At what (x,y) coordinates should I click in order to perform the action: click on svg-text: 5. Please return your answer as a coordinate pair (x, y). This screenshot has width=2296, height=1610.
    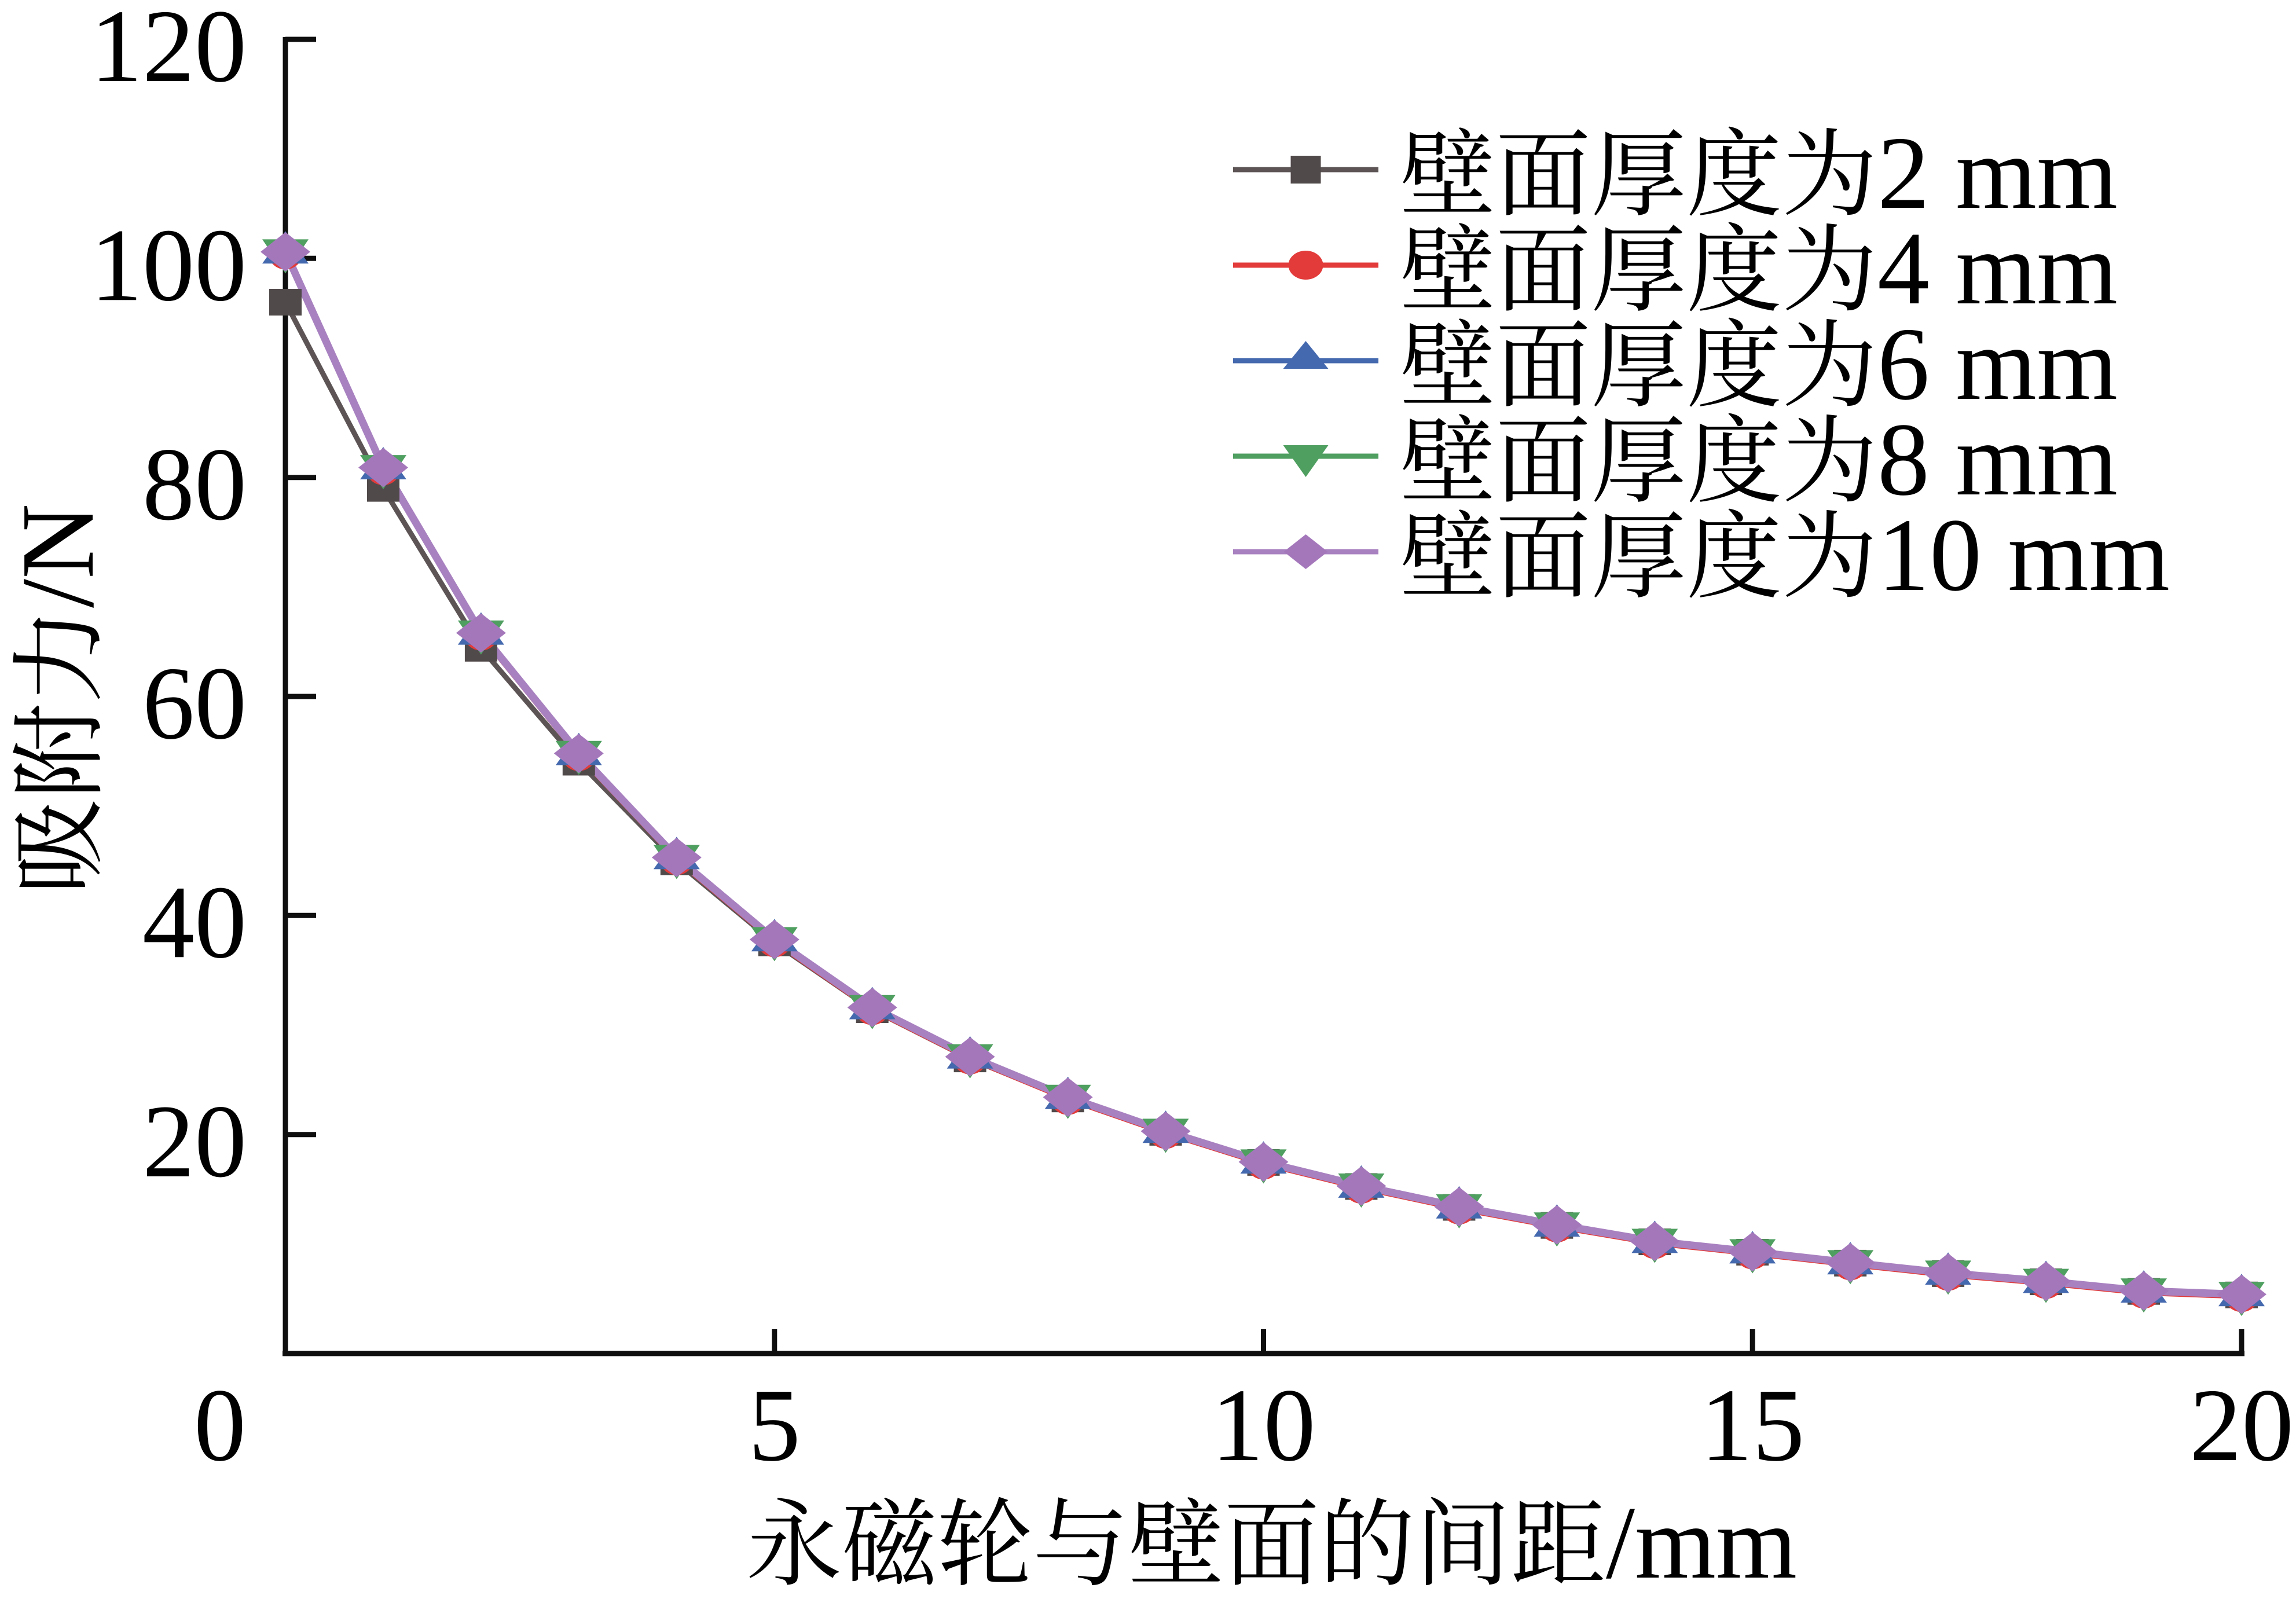
    Looking at the image, I should click on (775, 1425).